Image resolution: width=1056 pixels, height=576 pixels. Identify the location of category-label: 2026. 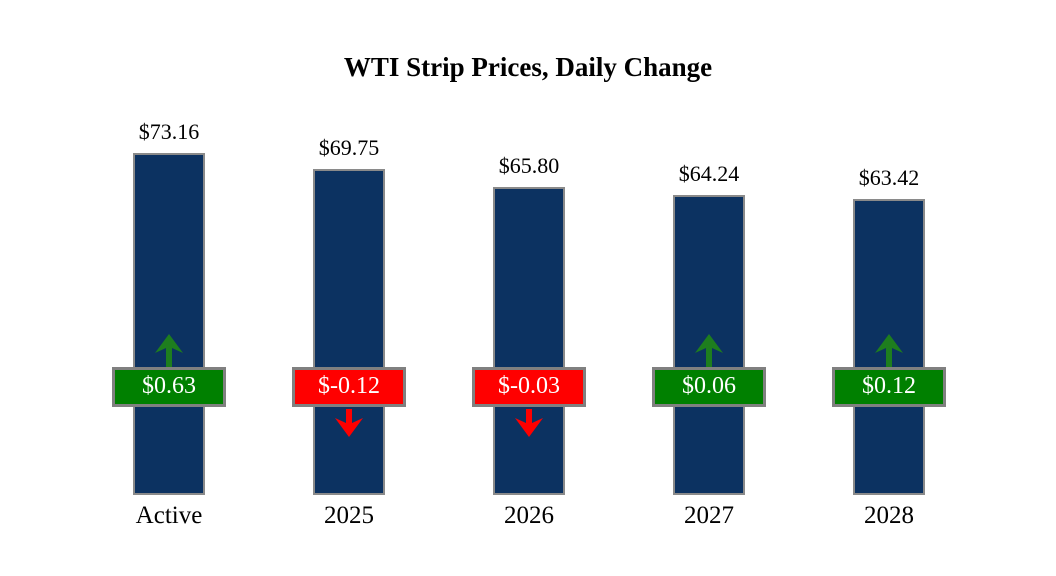
(529, 515).